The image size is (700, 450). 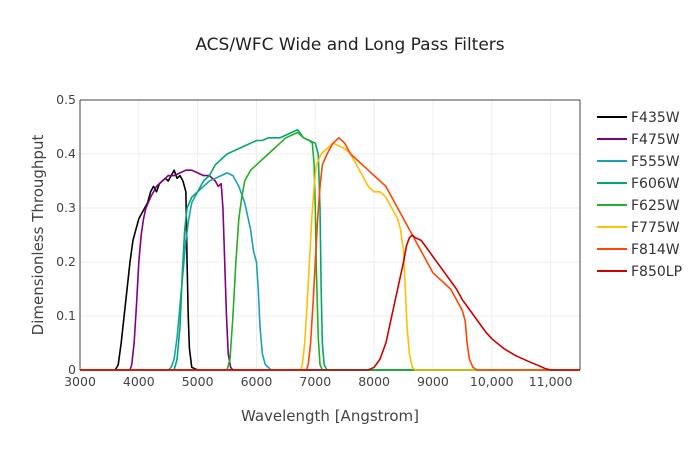 I want to click on x-tick-label: 3000, so click(x=80, y=381).